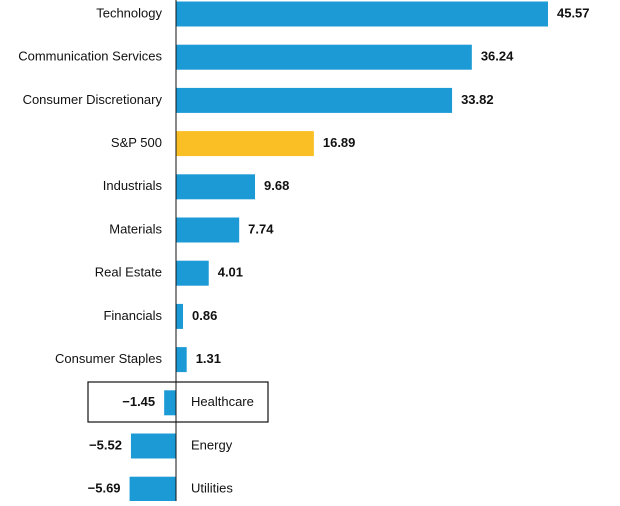 Image resolution: width=620 pixels, height=506 pixels. What do you see at coordinates (108, 358) in the screenshot?
I see `category-label: Consumer Staples` at bounding box center [108, 358].